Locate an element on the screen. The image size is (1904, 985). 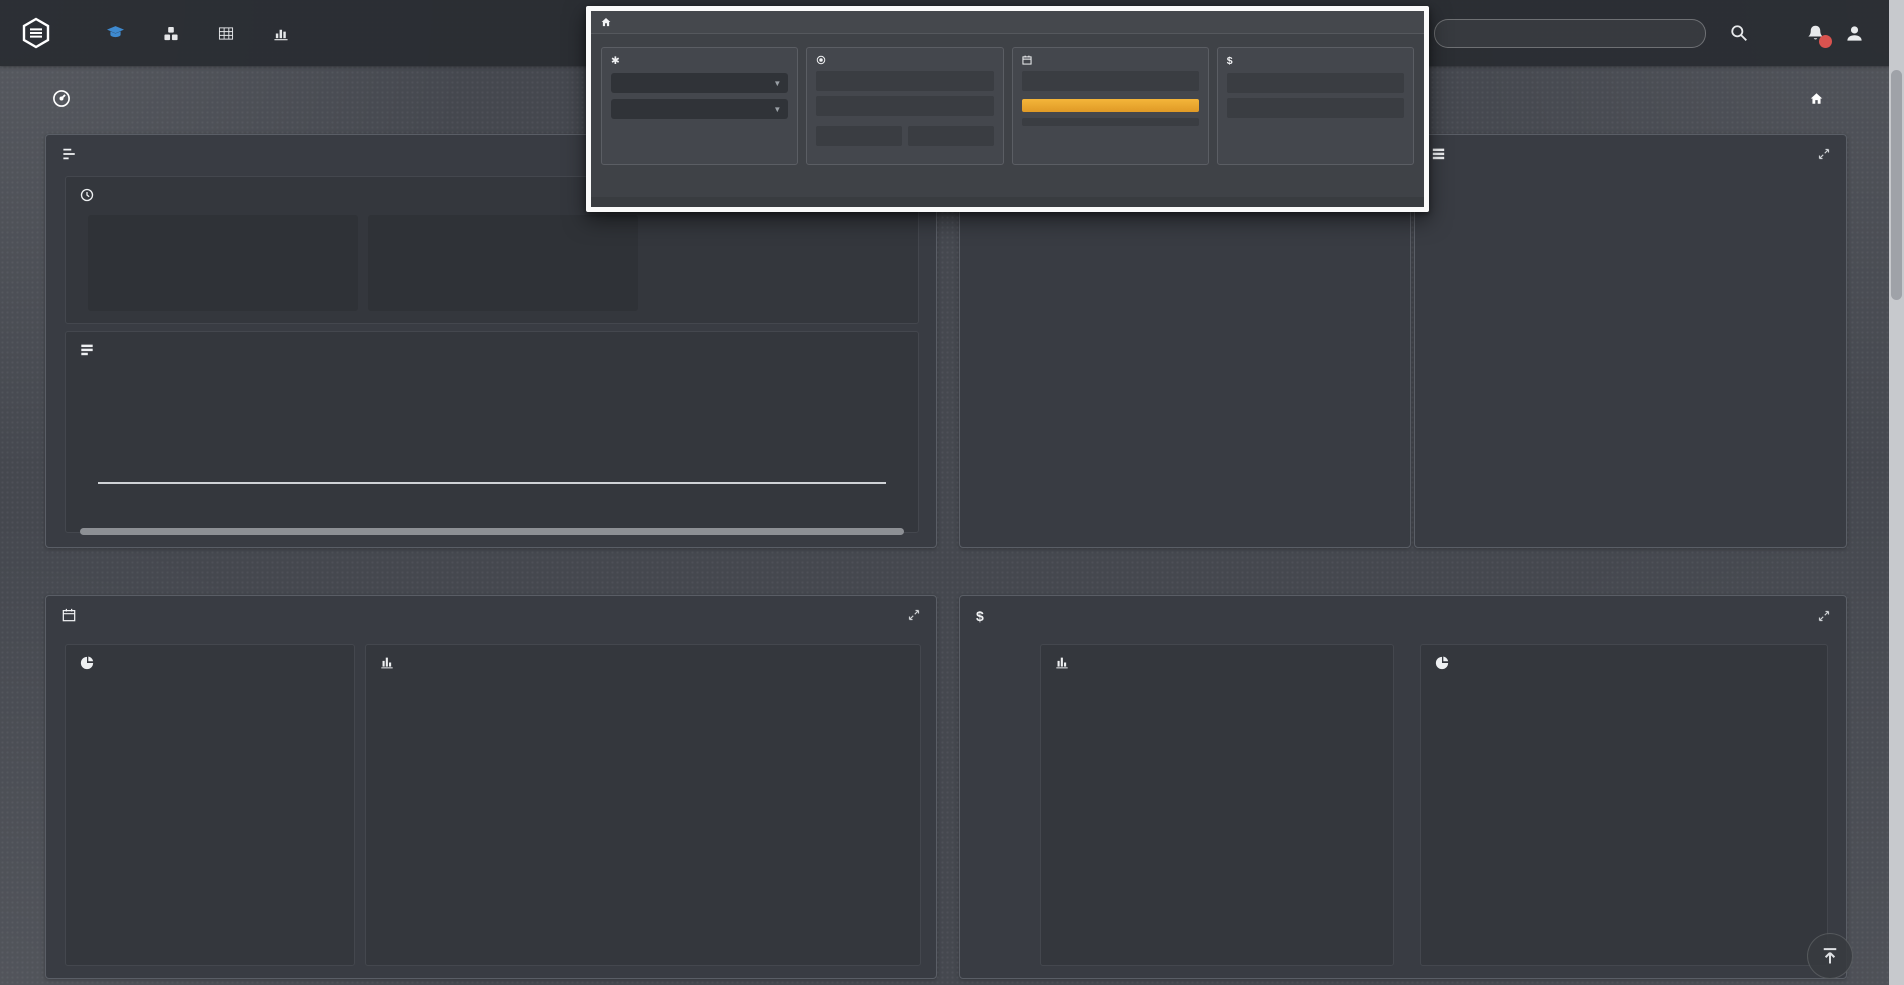
scroll-to-top-button is located at coordinates (1830, 956).